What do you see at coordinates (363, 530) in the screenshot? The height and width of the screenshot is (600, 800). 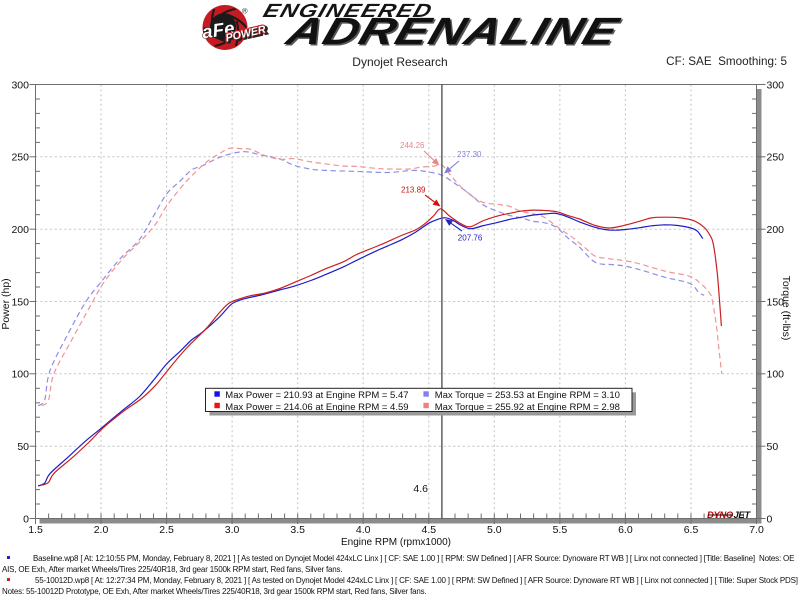 I see `svg-text: 4.0` at bounding box center [363, 530].